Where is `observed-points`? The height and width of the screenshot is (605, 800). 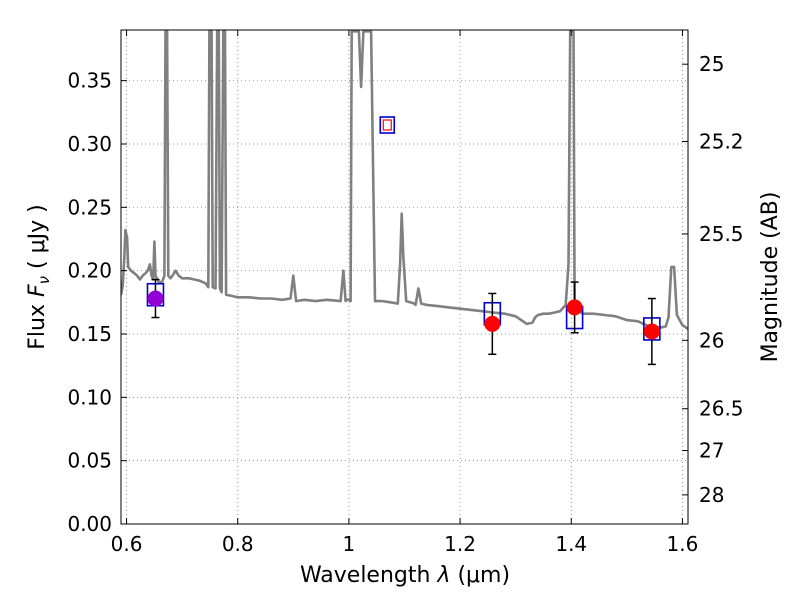
observed-points is located at coordinates (403, 322).